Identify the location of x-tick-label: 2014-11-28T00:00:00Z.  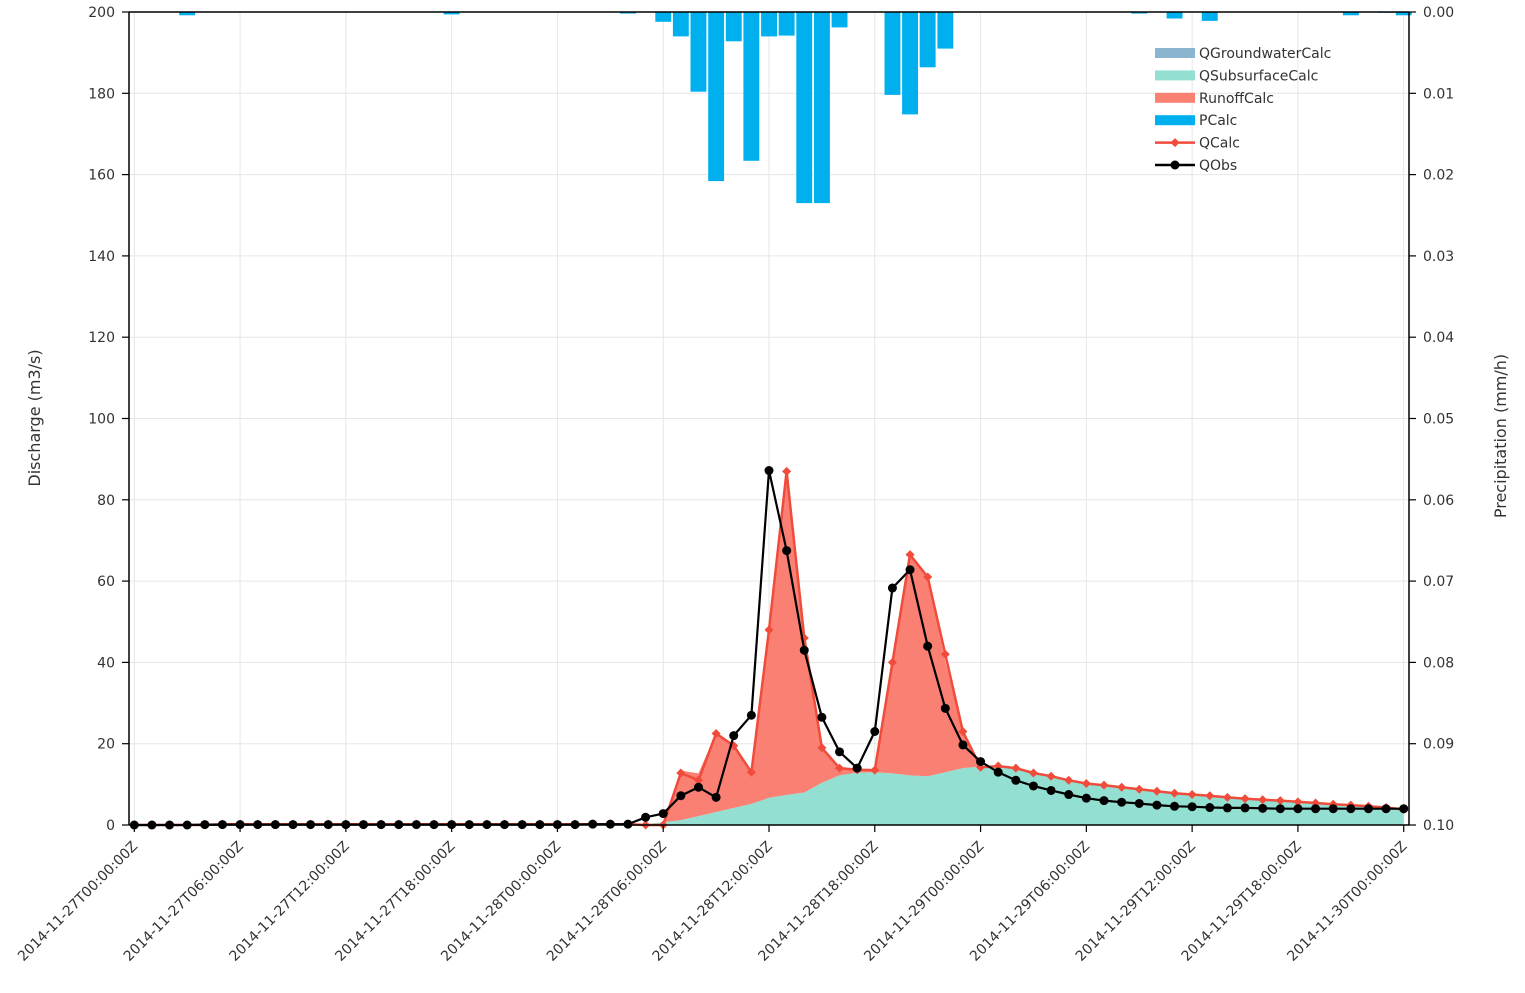
(501, 902).